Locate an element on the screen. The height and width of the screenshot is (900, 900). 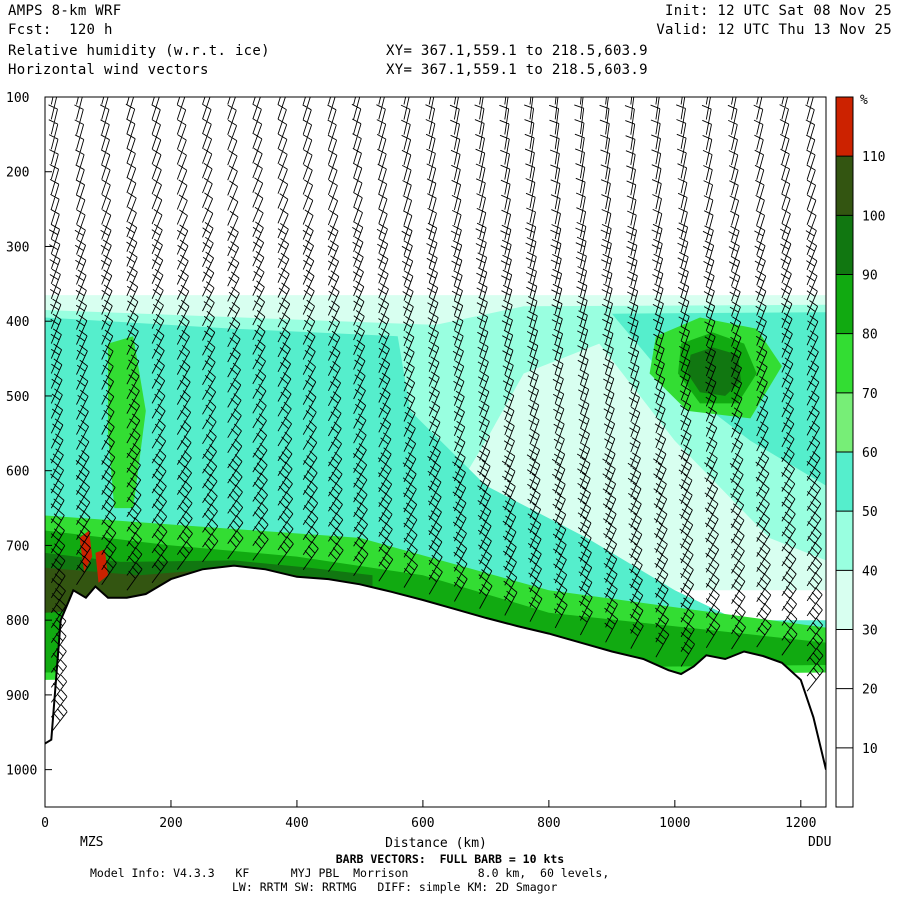
colorbar-label: 30 is located at coordinates (870, 631).